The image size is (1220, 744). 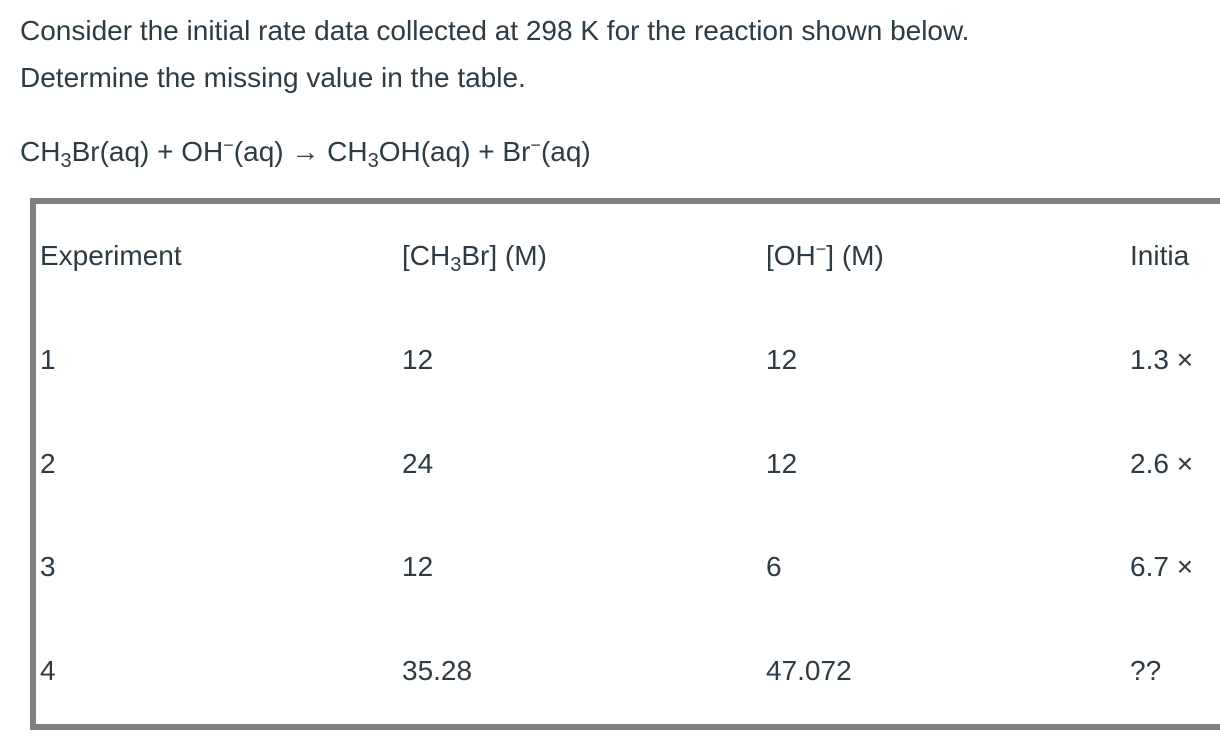 I want to click on table-cell: 6, so click(x=774, y=566).